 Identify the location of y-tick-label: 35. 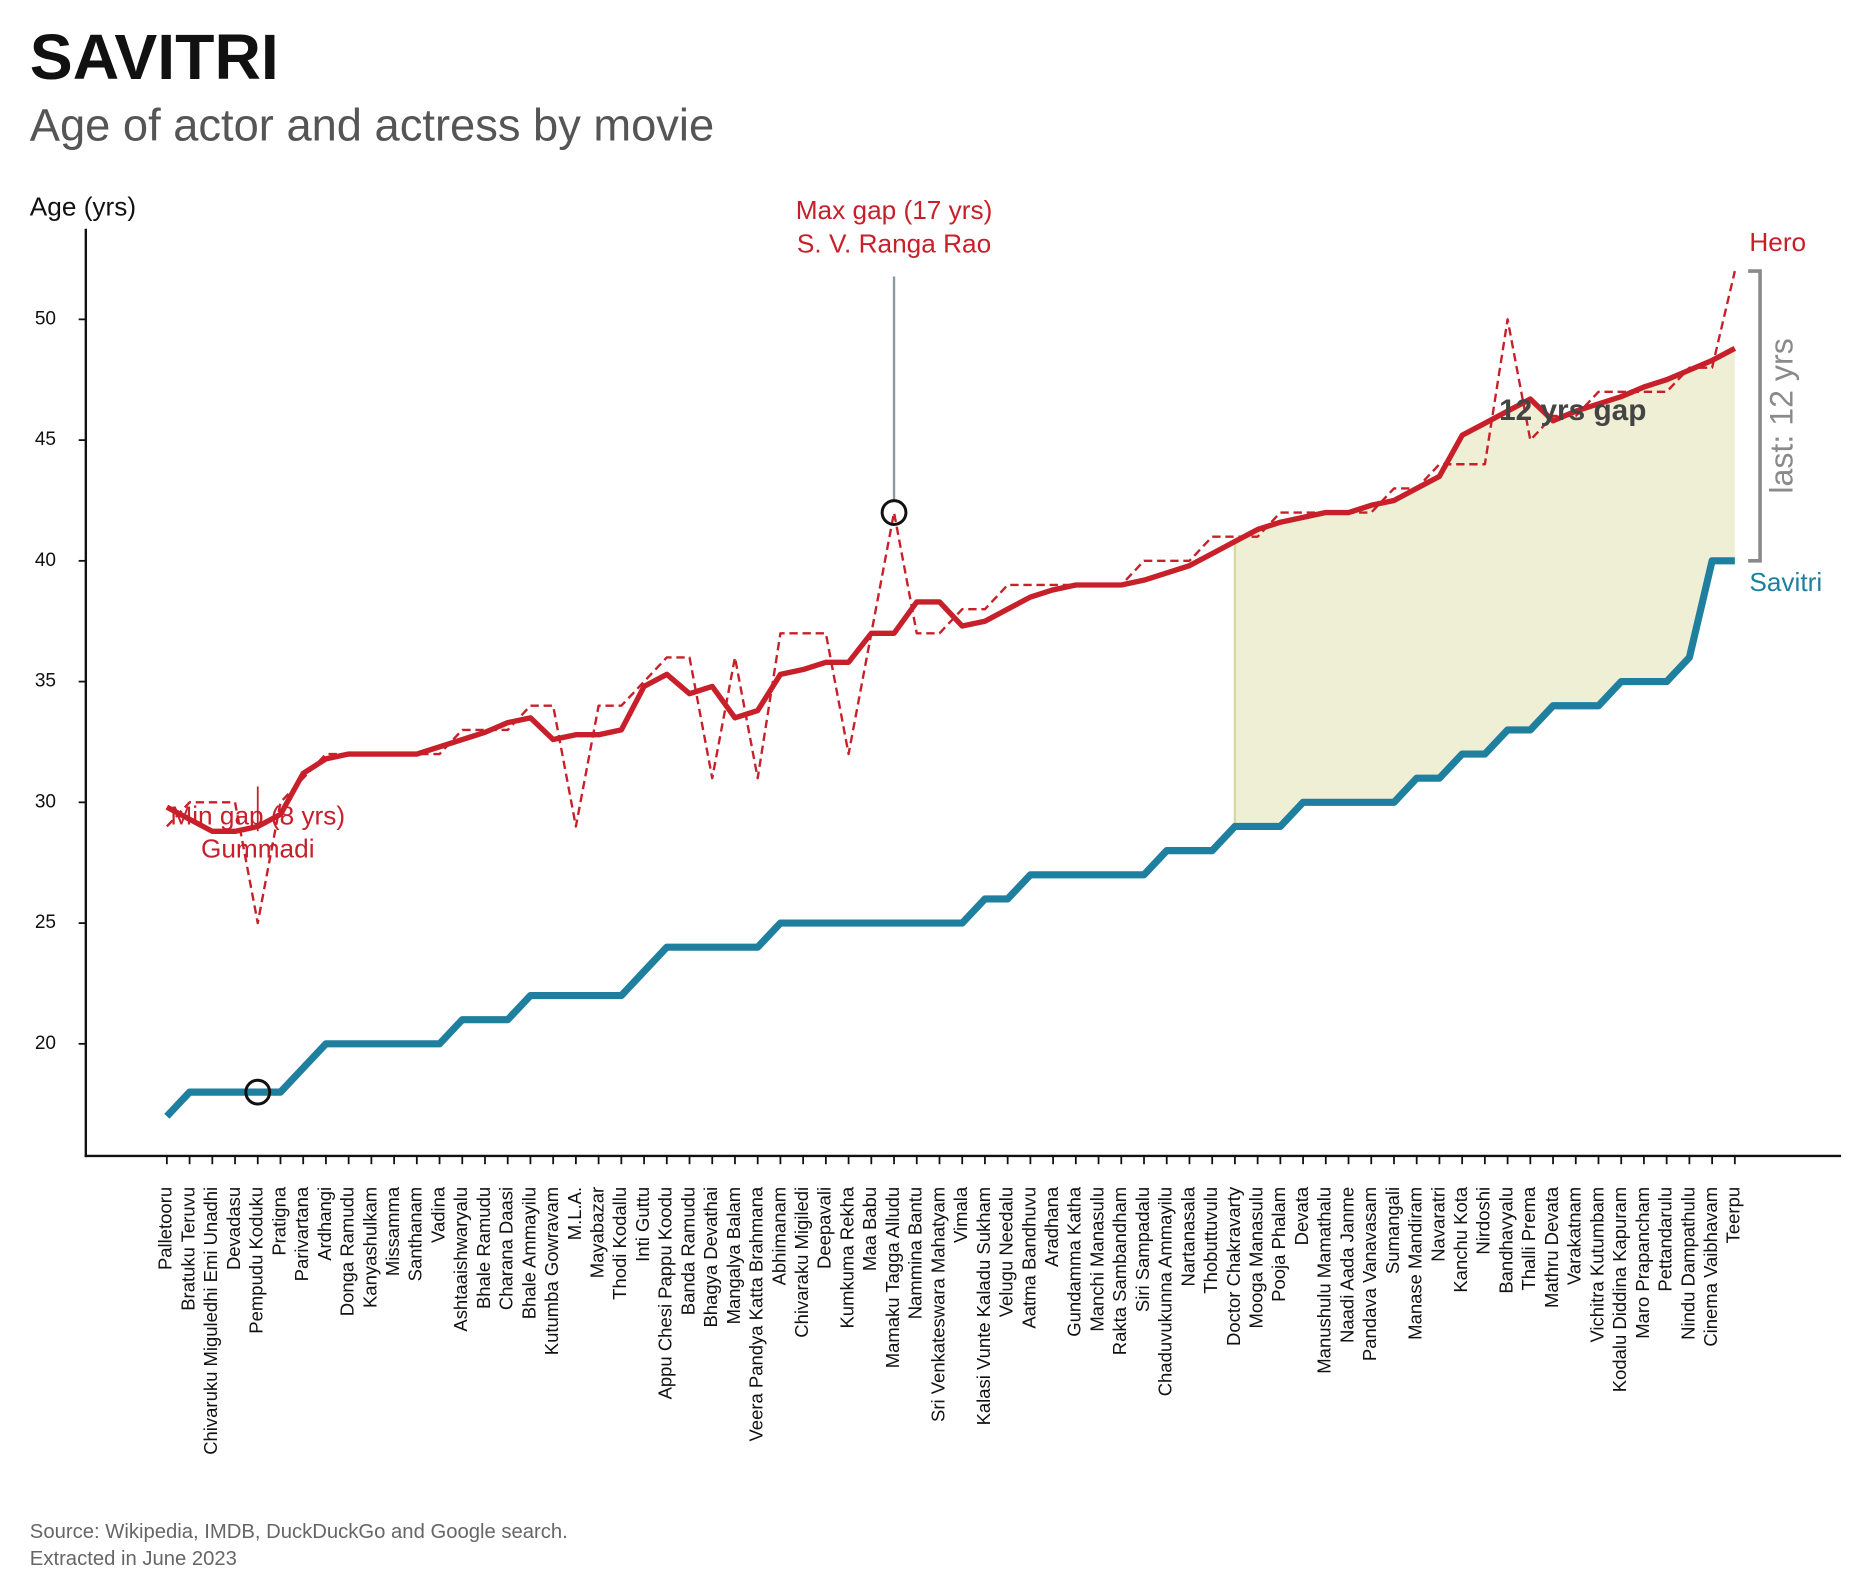
(45, 681).